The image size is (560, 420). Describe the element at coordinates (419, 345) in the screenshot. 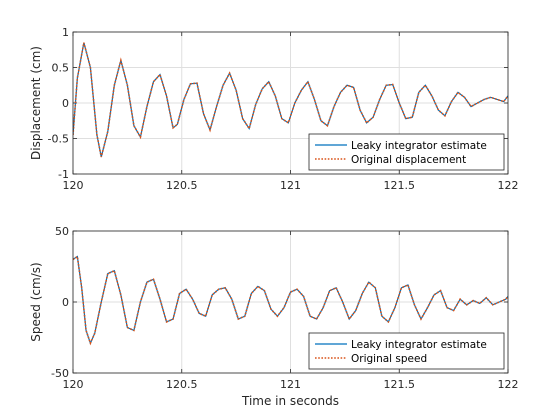

I see `speed-legend-label-estimate: Leaky integrator estimate` at that location.